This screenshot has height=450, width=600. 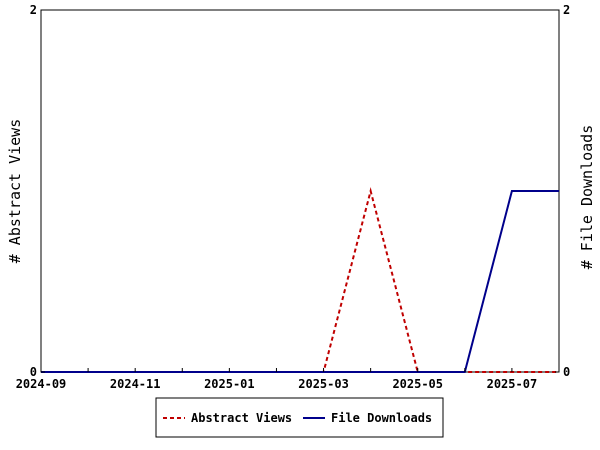 What do you see at coordinates (566, 372) in the screenshot?
I see `y-tick-label-right: 0` at bounding box center [566, 372].